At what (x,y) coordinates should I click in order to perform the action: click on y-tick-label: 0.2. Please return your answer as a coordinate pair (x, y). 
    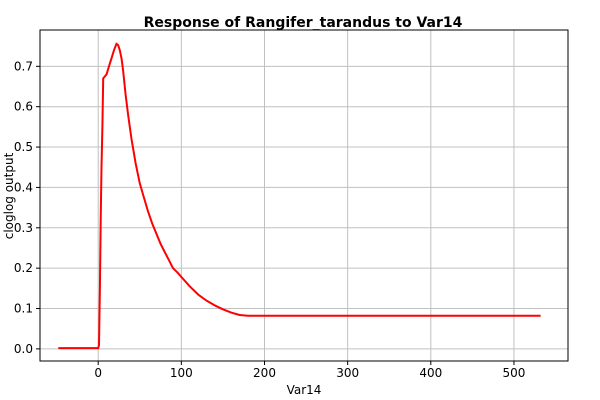
    Looking at the image, I should click on (23, 268).